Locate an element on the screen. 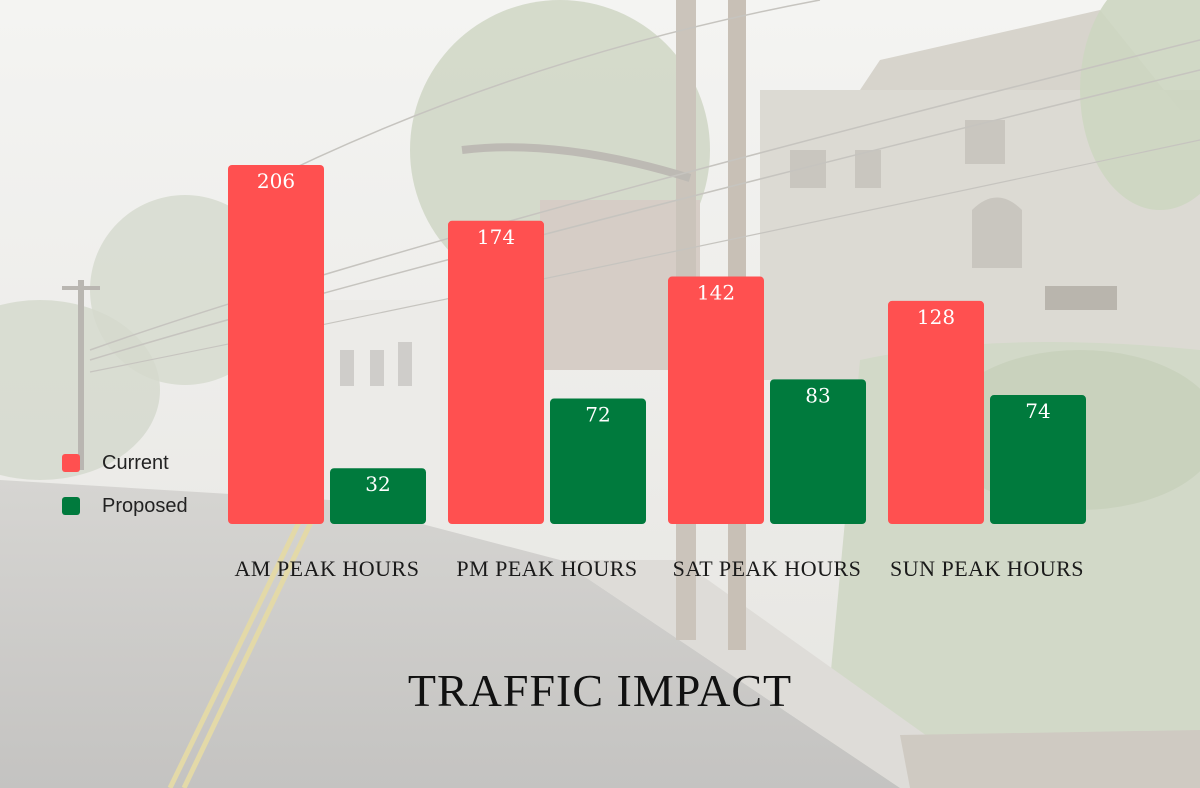 Image resolution: width=1200 pixels, height=788 pixels. category-label-2: PM PEAK HOURS is located at coordinates (546, 568).